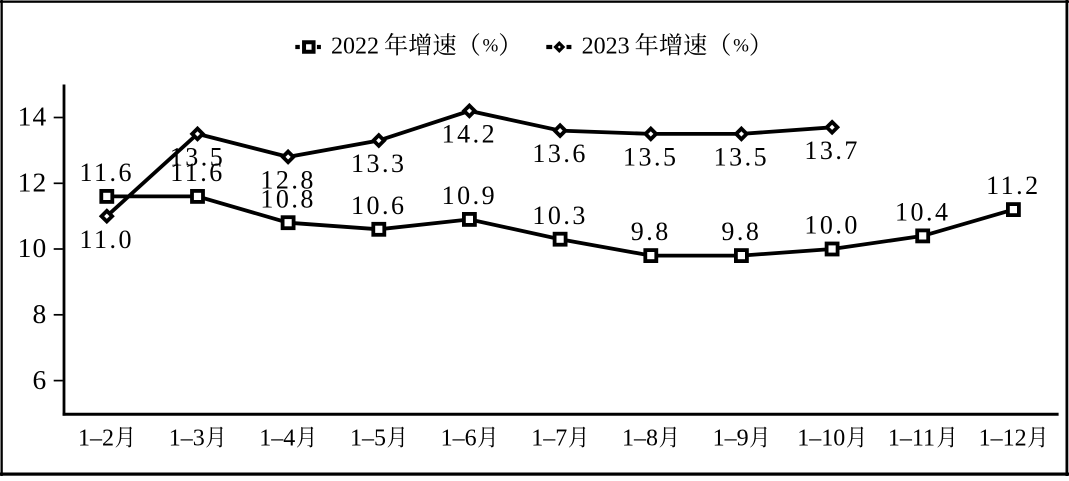  Describe the element at coordinates (911, 439) in the screenshot. I see `svg-text: 1–11` at that location.